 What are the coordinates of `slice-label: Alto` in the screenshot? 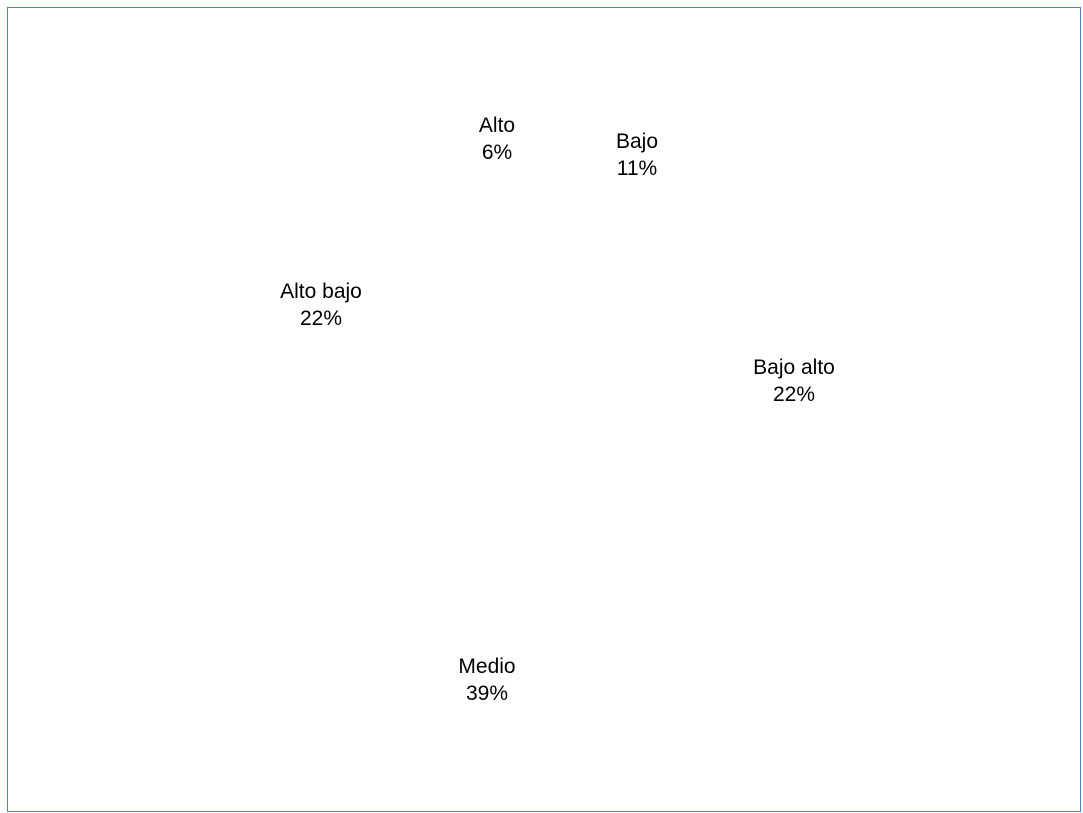 It's located at (497, 125).